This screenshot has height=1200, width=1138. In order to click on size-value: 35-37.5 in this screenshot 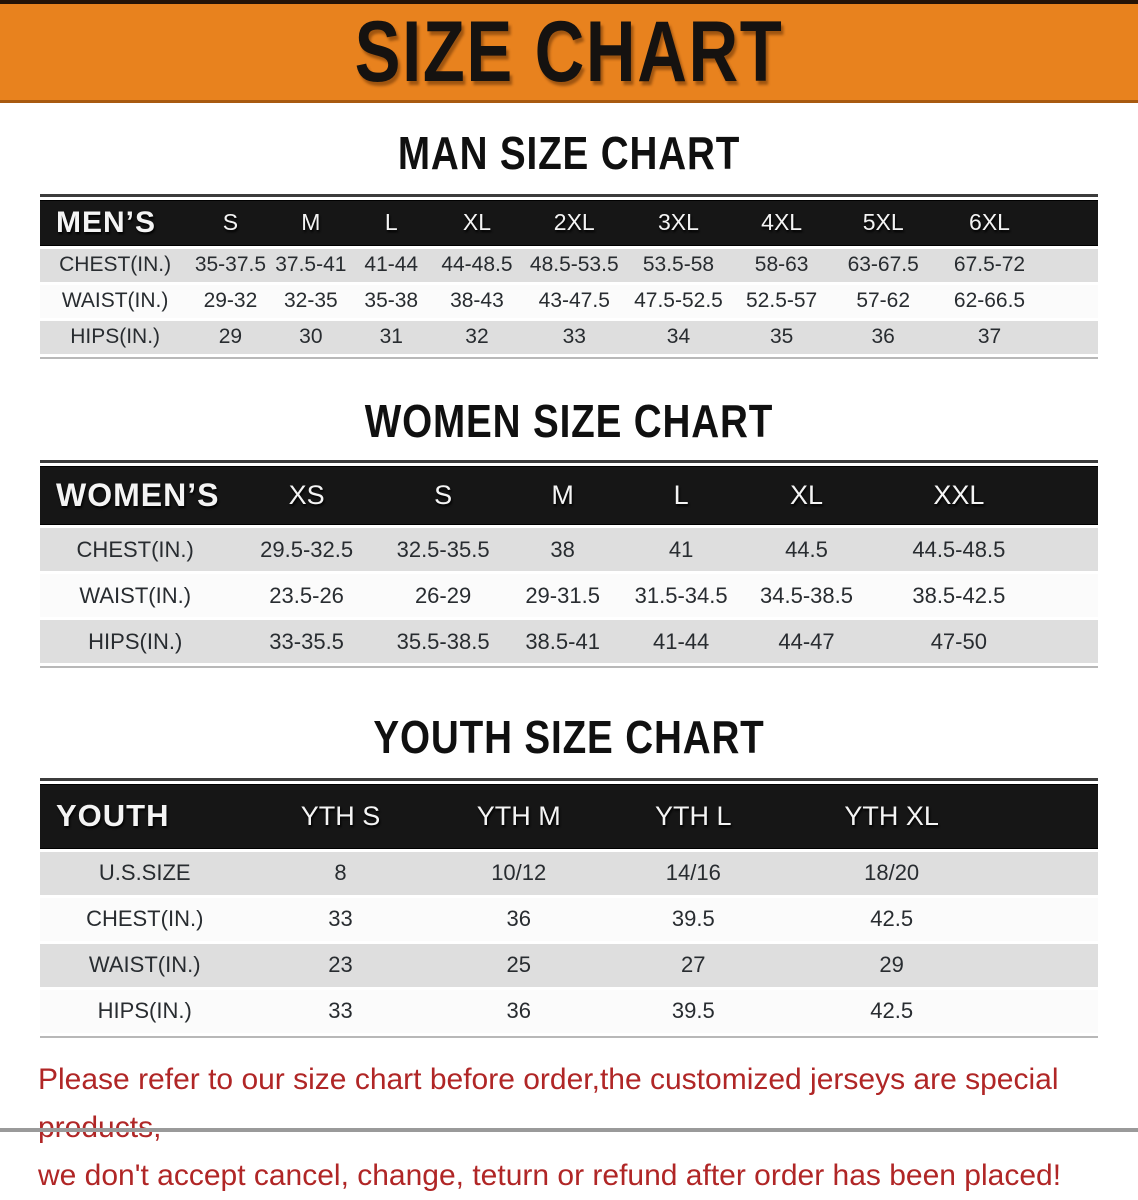, I will do `click(230, 265)`.